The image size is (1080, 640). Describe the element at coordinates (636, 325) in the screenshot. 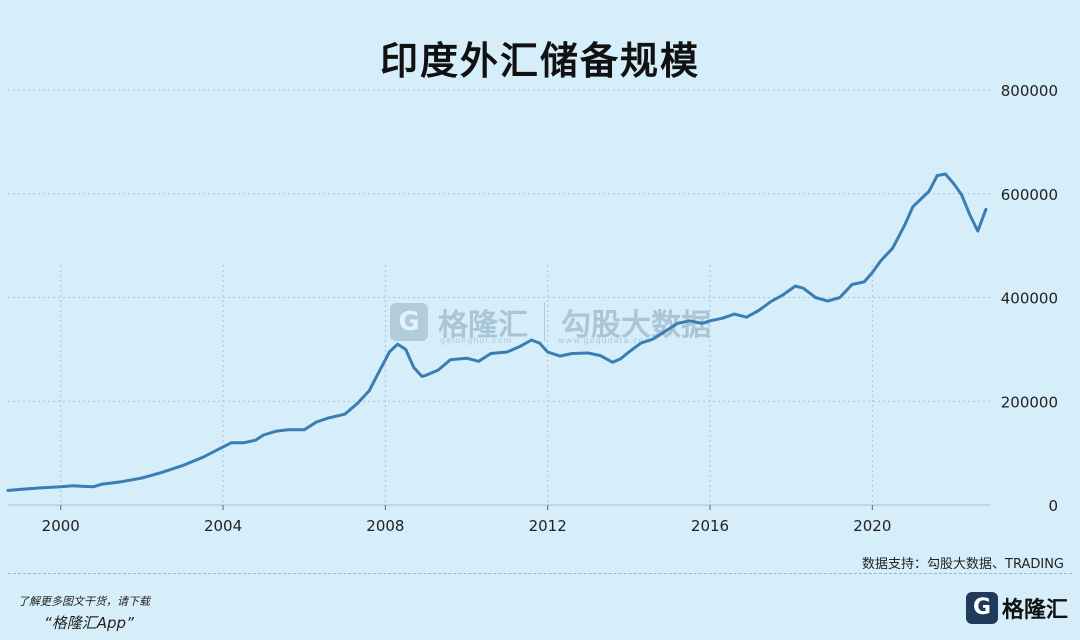

I see `watermark-right-name: 勾股大数据` at that location.